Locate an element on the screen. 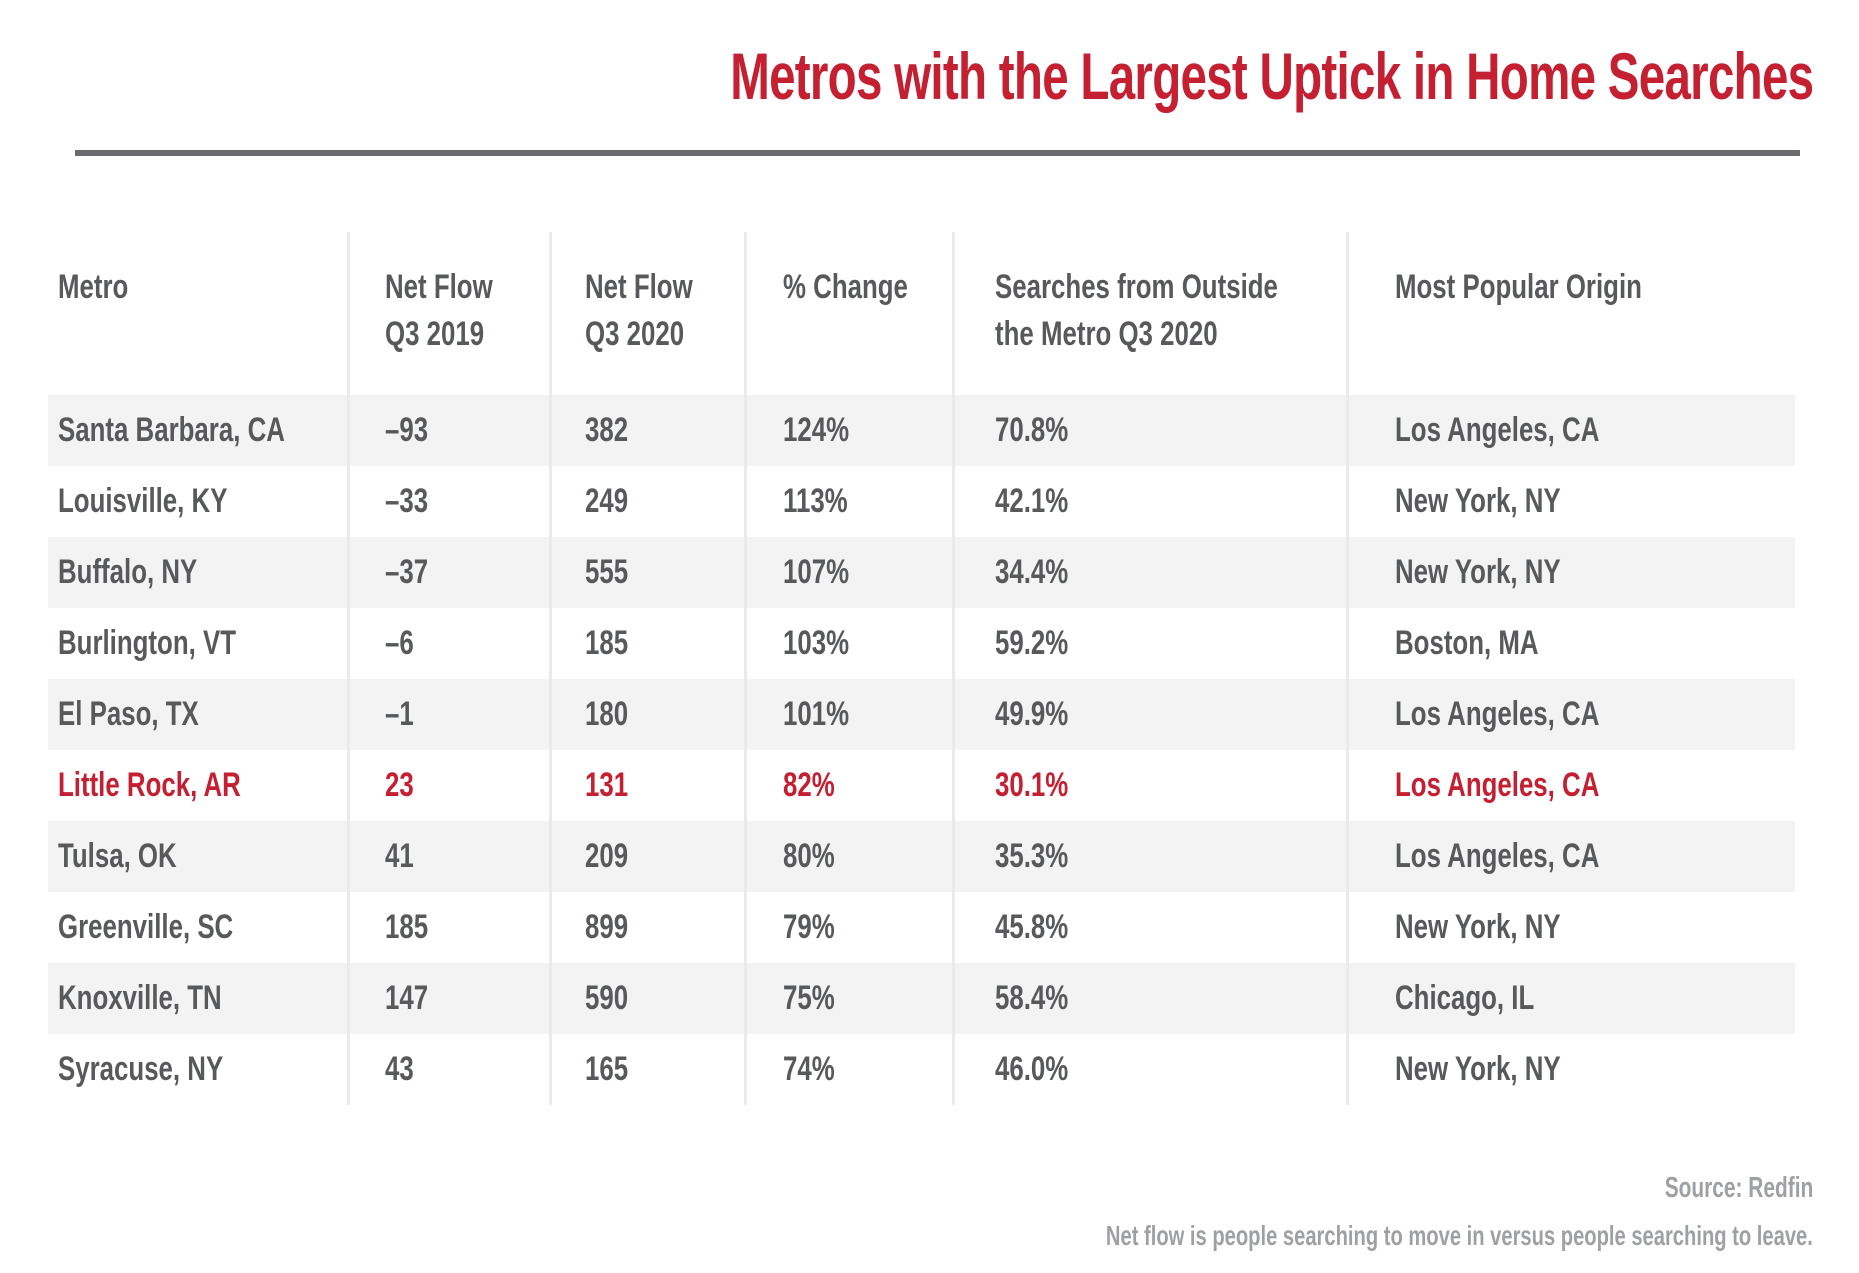  header-label: the Metro Q3 2020 is located at coordinates (1106, 334).